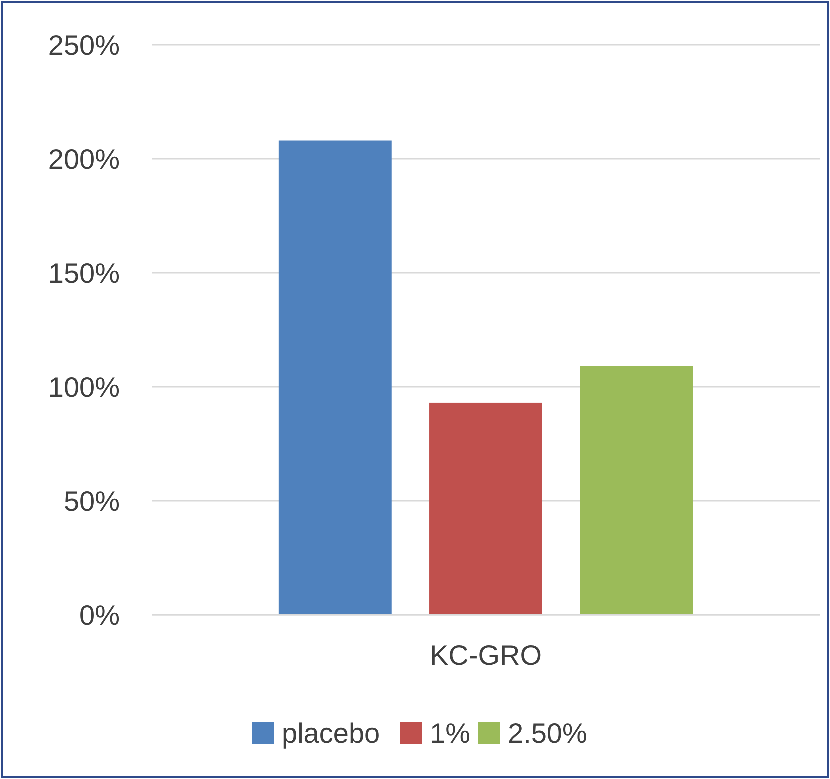 Image resolution: width=830 pixels, height=779 pixels. Describe the element at coordinates (84, 159) in the screenshot. I see `y-tick-label: 200%` at that location.